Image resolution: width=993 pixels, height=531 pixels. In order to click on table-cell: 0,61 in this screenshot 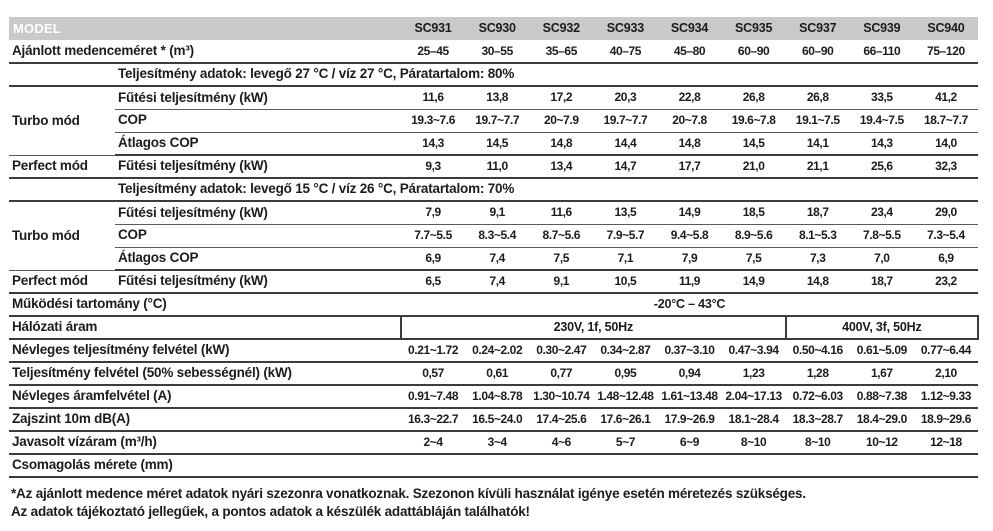, I will do `click(497, 374)`.